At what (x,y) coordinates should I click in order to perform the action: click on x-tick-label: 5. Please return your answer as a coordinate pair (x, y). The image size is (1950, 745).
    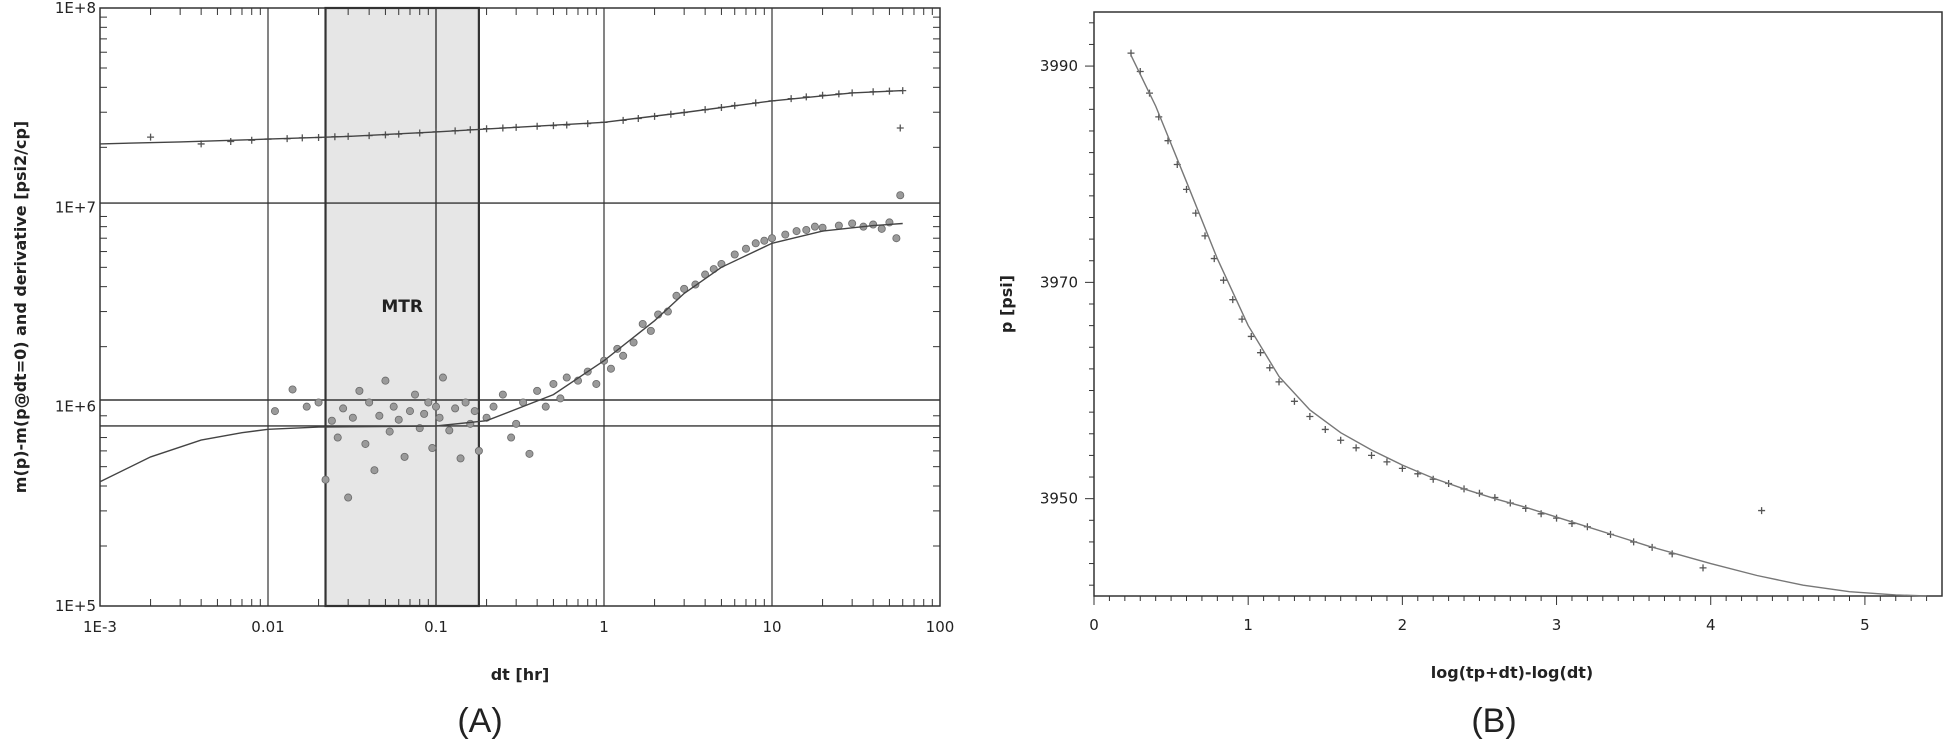
    Looking at the image, I should click on (1865, 625).